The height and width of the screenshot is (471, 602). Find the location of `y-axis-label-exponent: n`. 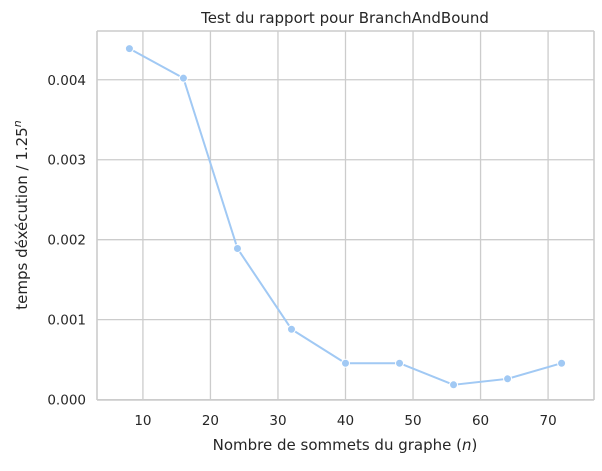

y-axis-label-exponent: n is located at coordinates (17, 123).